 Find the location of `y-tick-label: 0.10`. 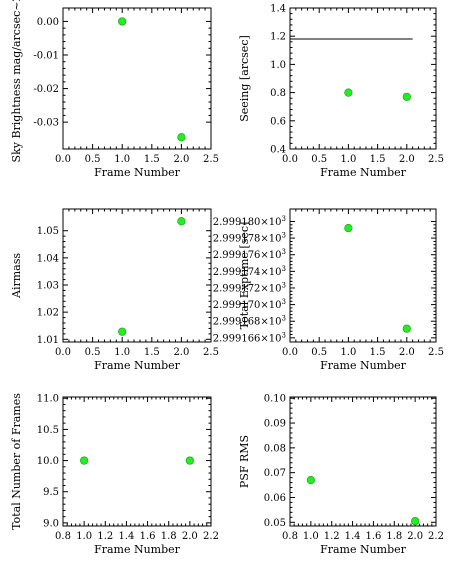

y-tick-label: 0.10 is located at coordinates (275, 399).